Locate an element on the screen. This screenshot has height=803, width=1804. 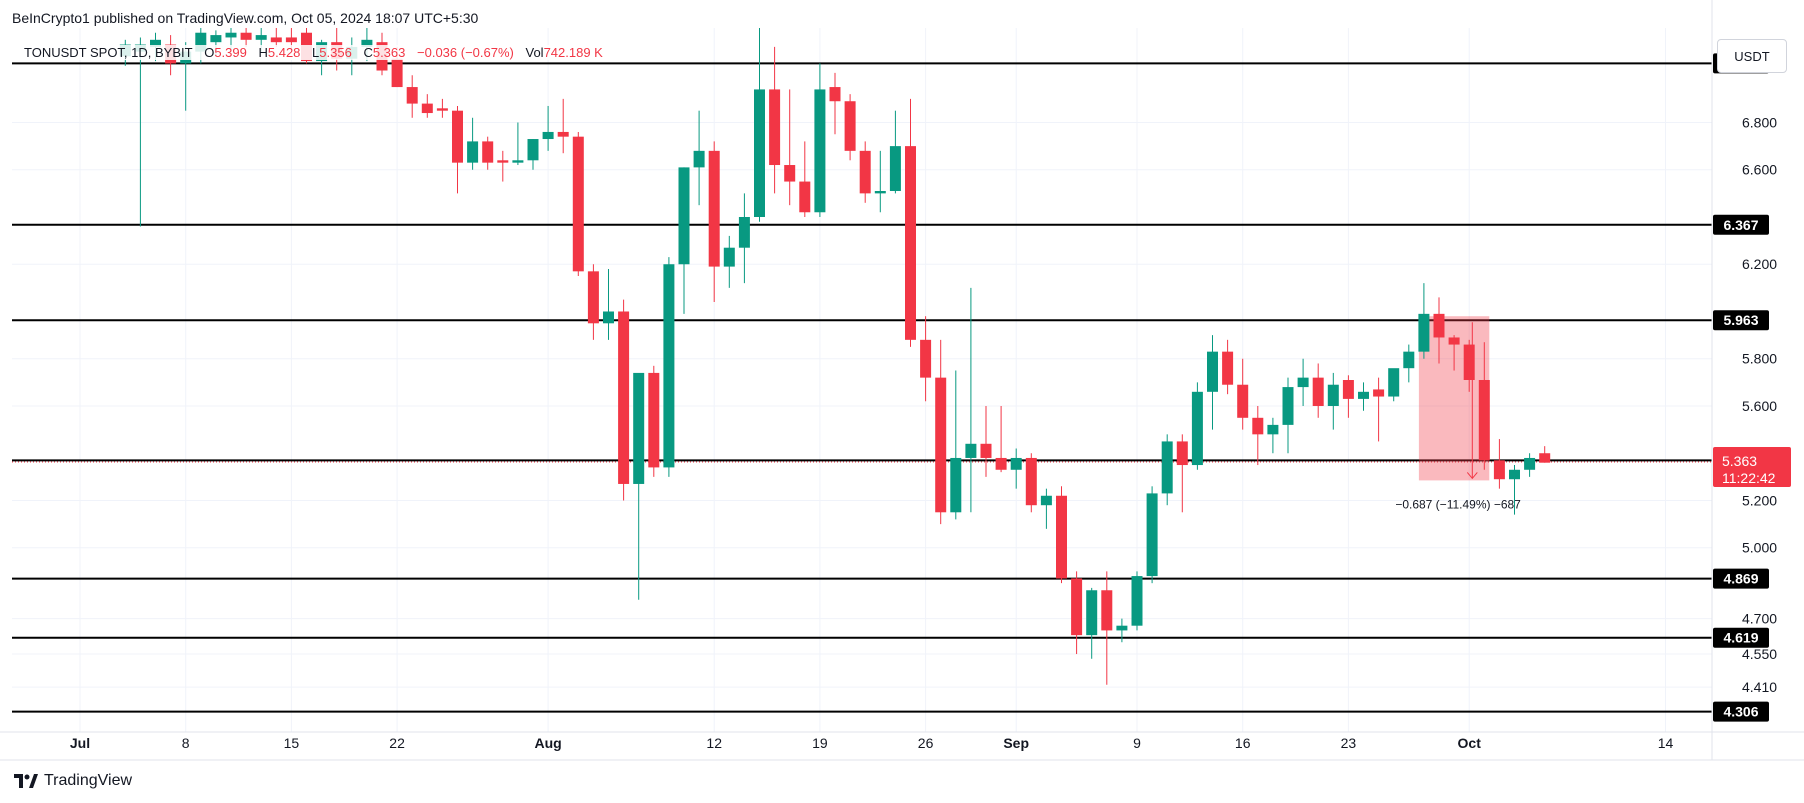
x-tick-label: 19 is located at coordinates (820, 743).